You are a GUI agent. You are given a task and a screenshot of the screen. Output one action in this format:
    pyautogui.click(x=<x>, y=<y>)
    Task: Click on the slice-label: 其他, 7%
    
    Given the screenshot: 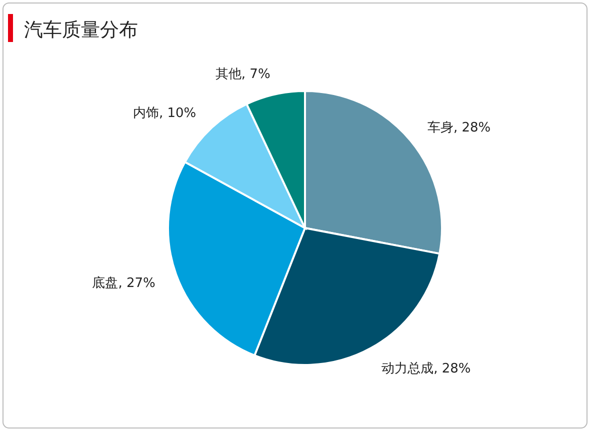 What is the action you would take?
    pyautogui.click(x=242, y=74)
    